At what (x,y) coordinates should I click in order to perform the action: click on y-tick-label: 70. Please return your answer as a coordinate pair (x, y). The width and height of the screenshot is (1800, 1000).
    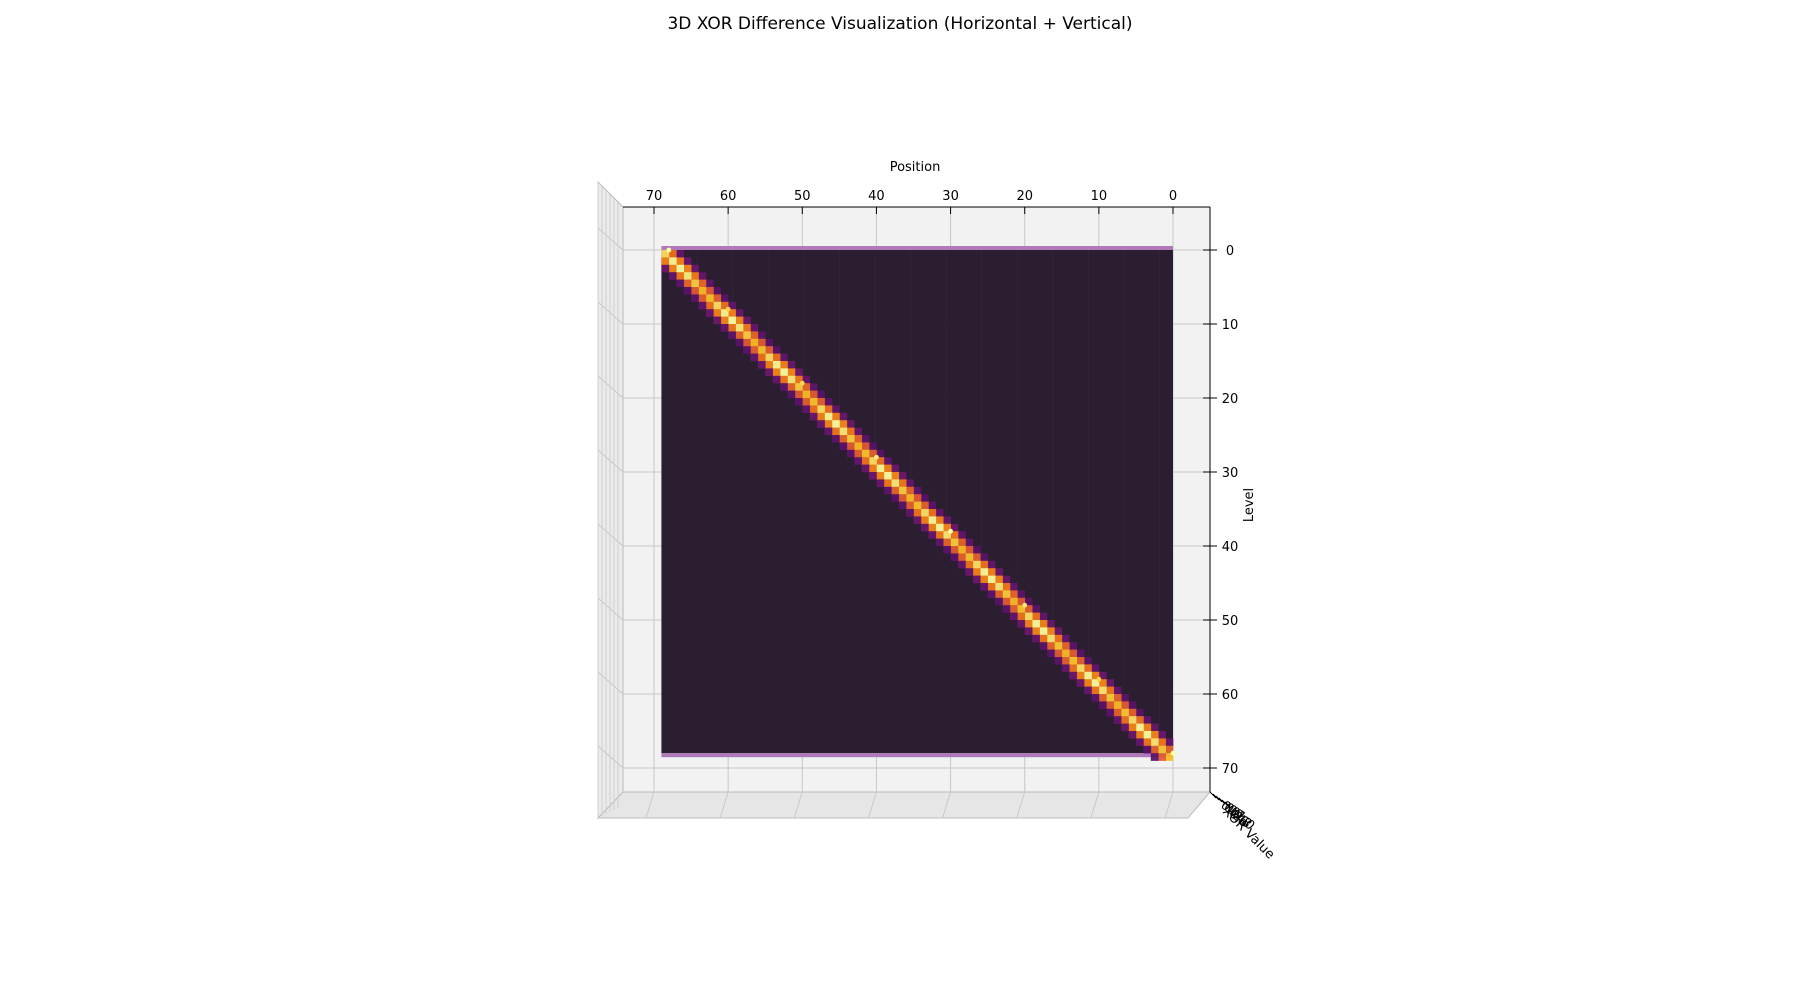
    Looking at the image, I should click on (1230, 769).